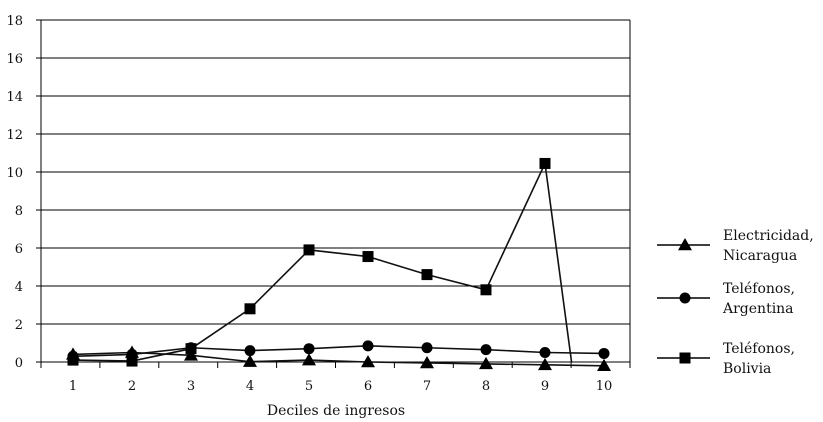 The image size is (823, 422). What do you see at coordinates (19, 325) in the screenshot?
I see `y-tick-label: 2` at bounding box center [19, 325].